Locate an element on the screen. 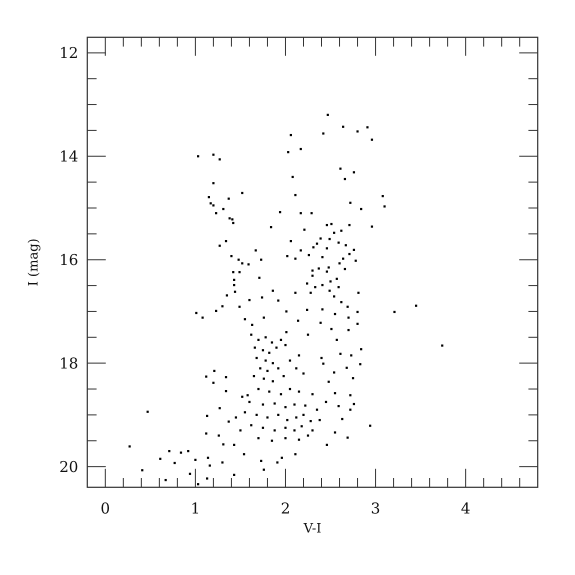  x-tick-label: 4 is located at coordinates (465, 508).